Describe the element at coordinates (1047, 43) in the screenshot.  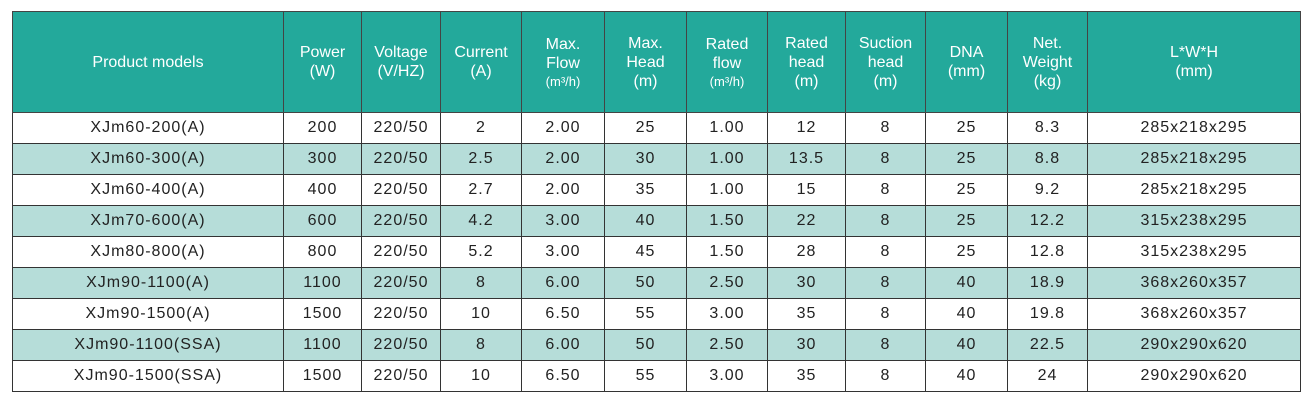
I see `header-text: Net.` at that location.